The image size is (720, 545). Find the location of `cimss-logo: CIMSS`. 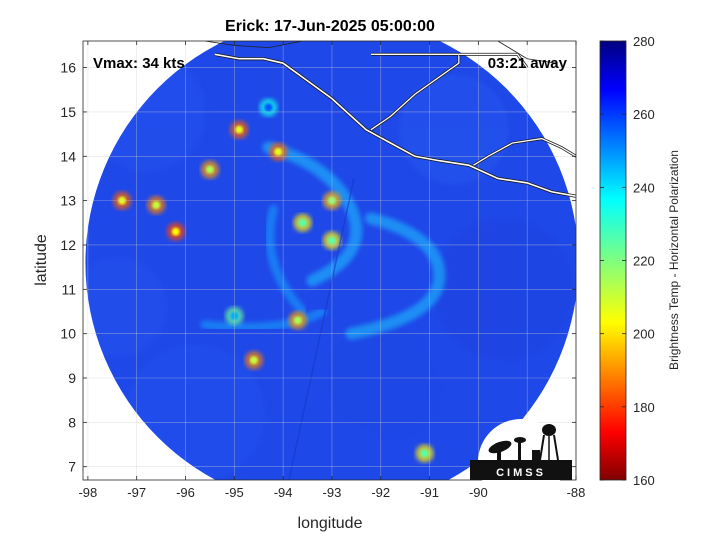

cimss-logo: CIMSS is located at coordinates (521, 462).